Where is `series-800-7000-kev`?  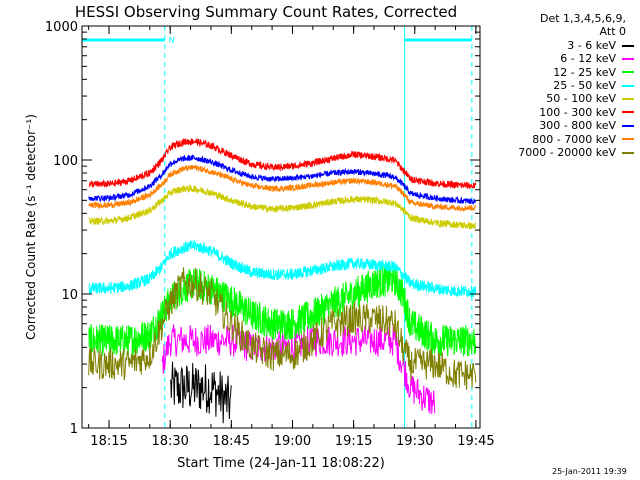
series-800-7000-kev is located at coordinates (282, 188).